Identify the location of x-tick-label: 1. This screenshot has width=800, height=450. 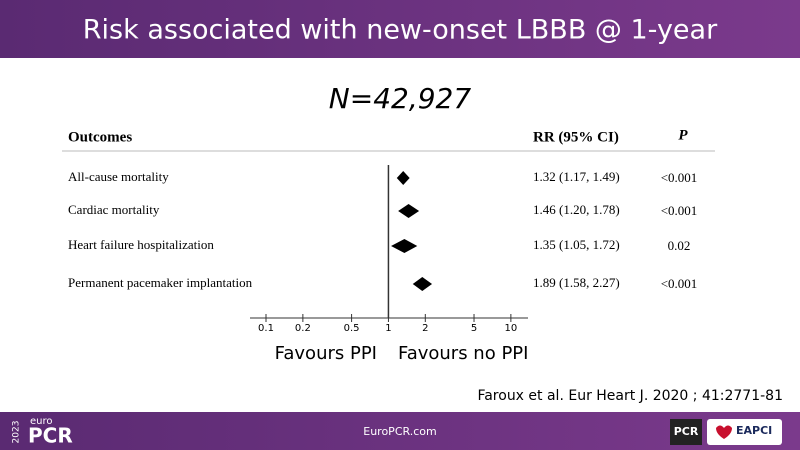
(388, 328).